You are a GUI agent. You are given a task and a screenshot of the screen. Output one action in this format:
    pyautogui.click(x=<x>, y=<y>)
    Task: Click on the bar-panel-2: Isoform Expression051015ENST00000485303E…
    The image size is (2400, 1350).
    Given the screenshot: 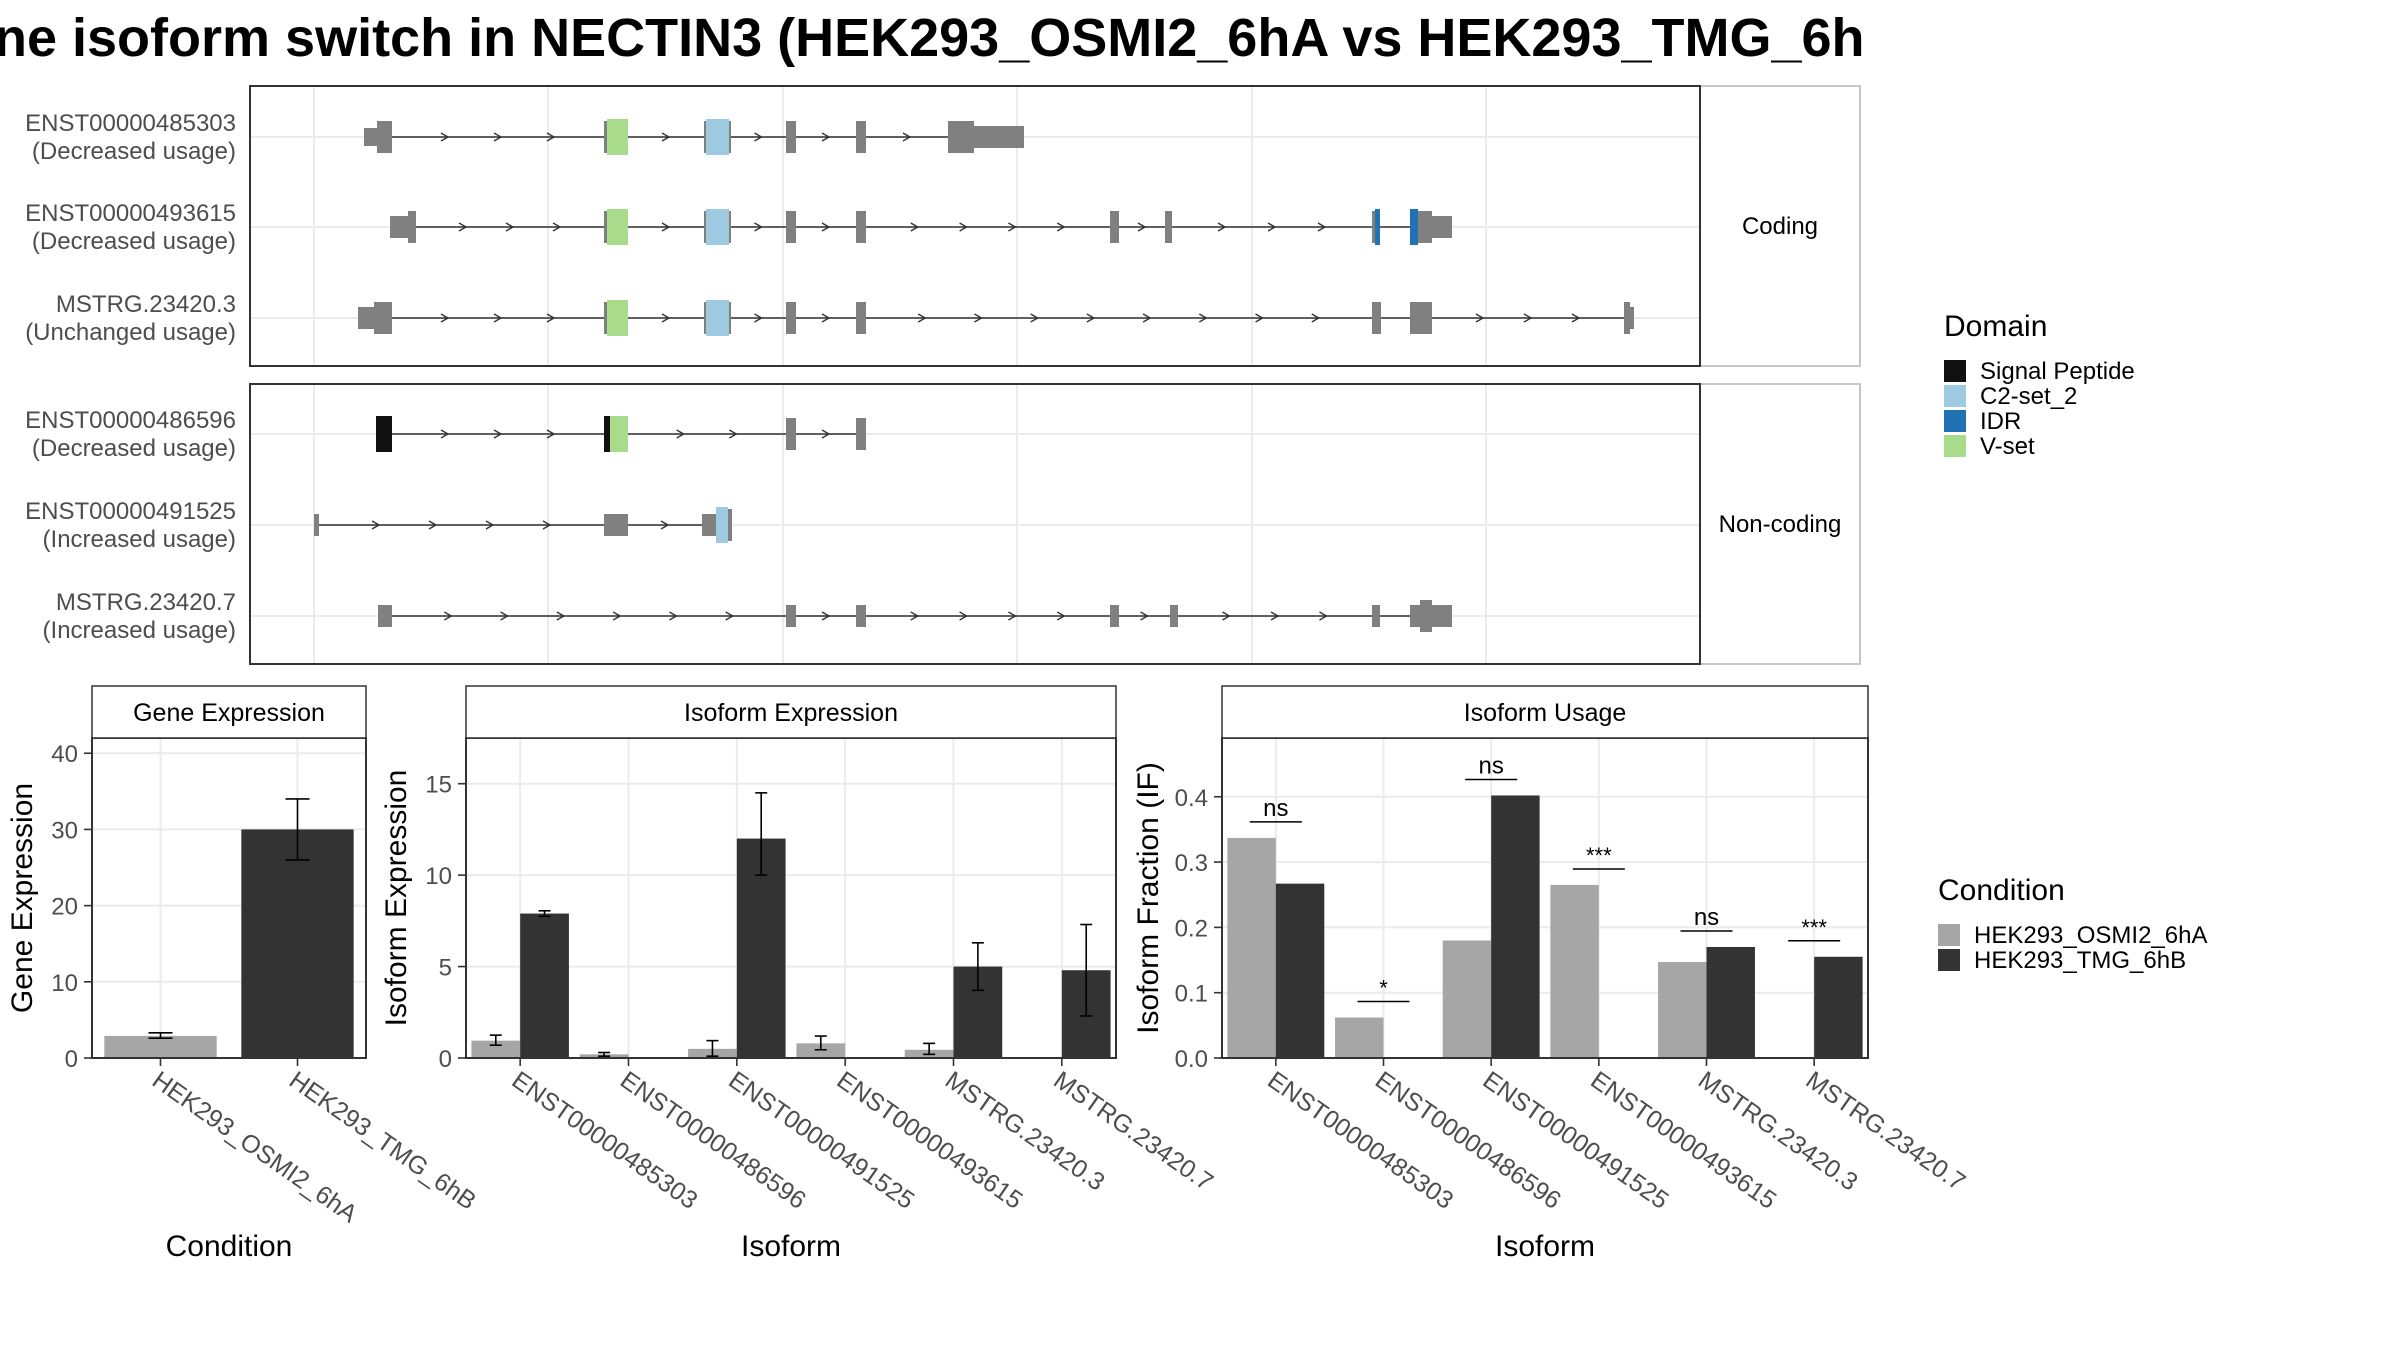 What is the action you would take?
    pyautogui.click(x=799, y=974)
    